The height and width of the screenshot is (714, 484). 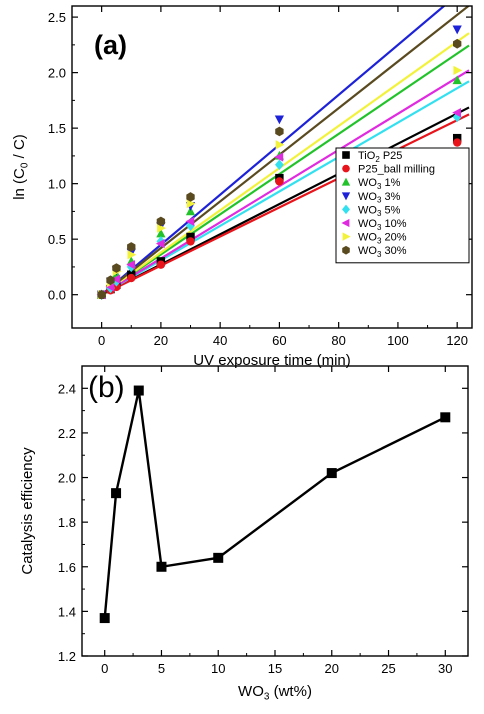 What do you see at coordinates (279, 340) in the screenshot?
I see `x-tick-label: 60` at bounding box center [279, 340].